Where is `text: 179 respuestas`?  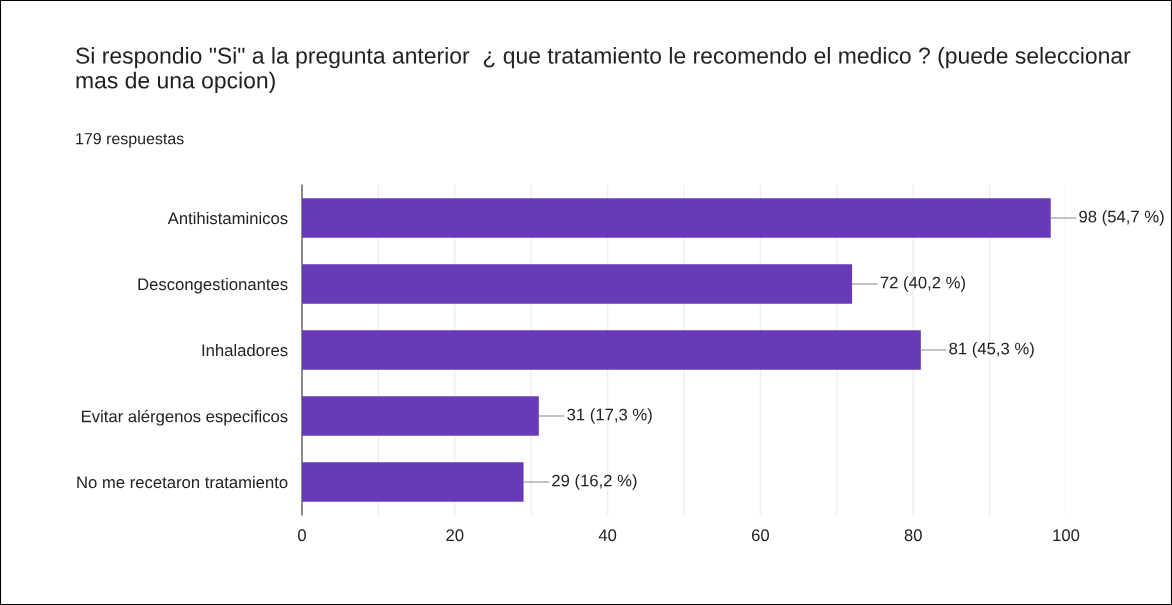
text: 179 respuestas is located at coordinates (130, 140).